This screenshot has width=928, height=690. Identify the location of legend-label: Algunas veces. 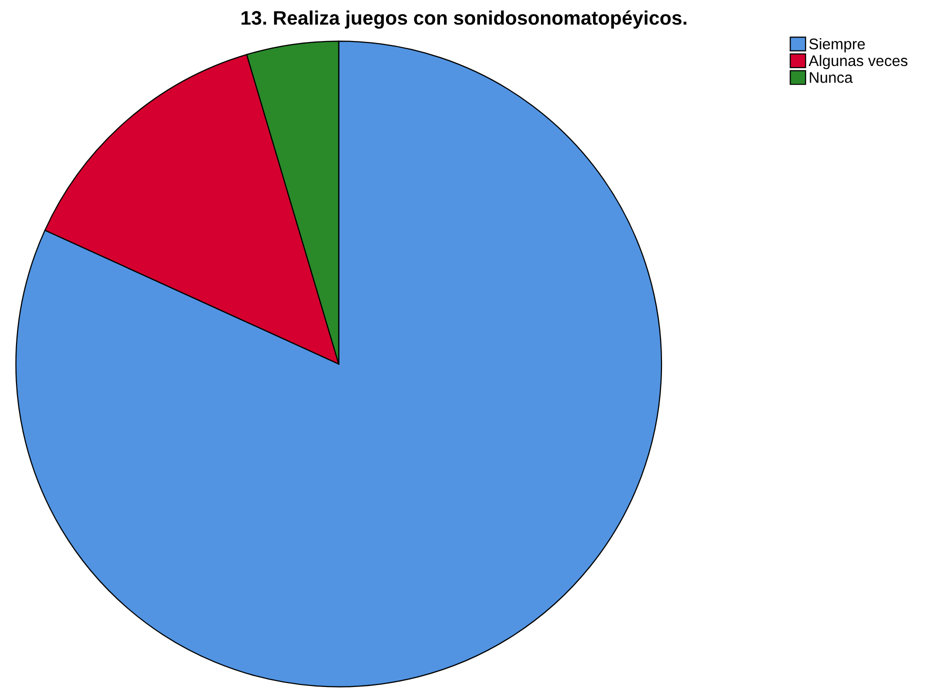
(858, 62).